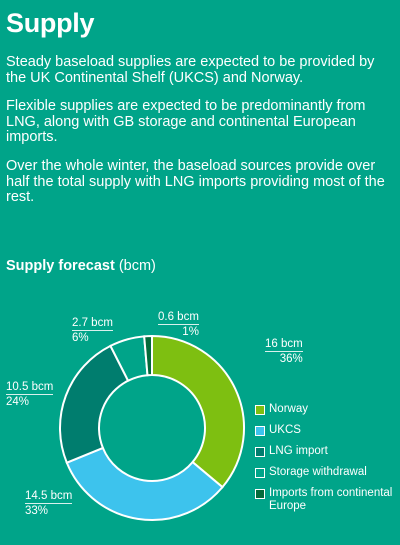 This screenshot has height=545, width=400. Describe the element at coordinates (80, 338) in the screenshot. I see `label-storage-pct: 6%` at that location.